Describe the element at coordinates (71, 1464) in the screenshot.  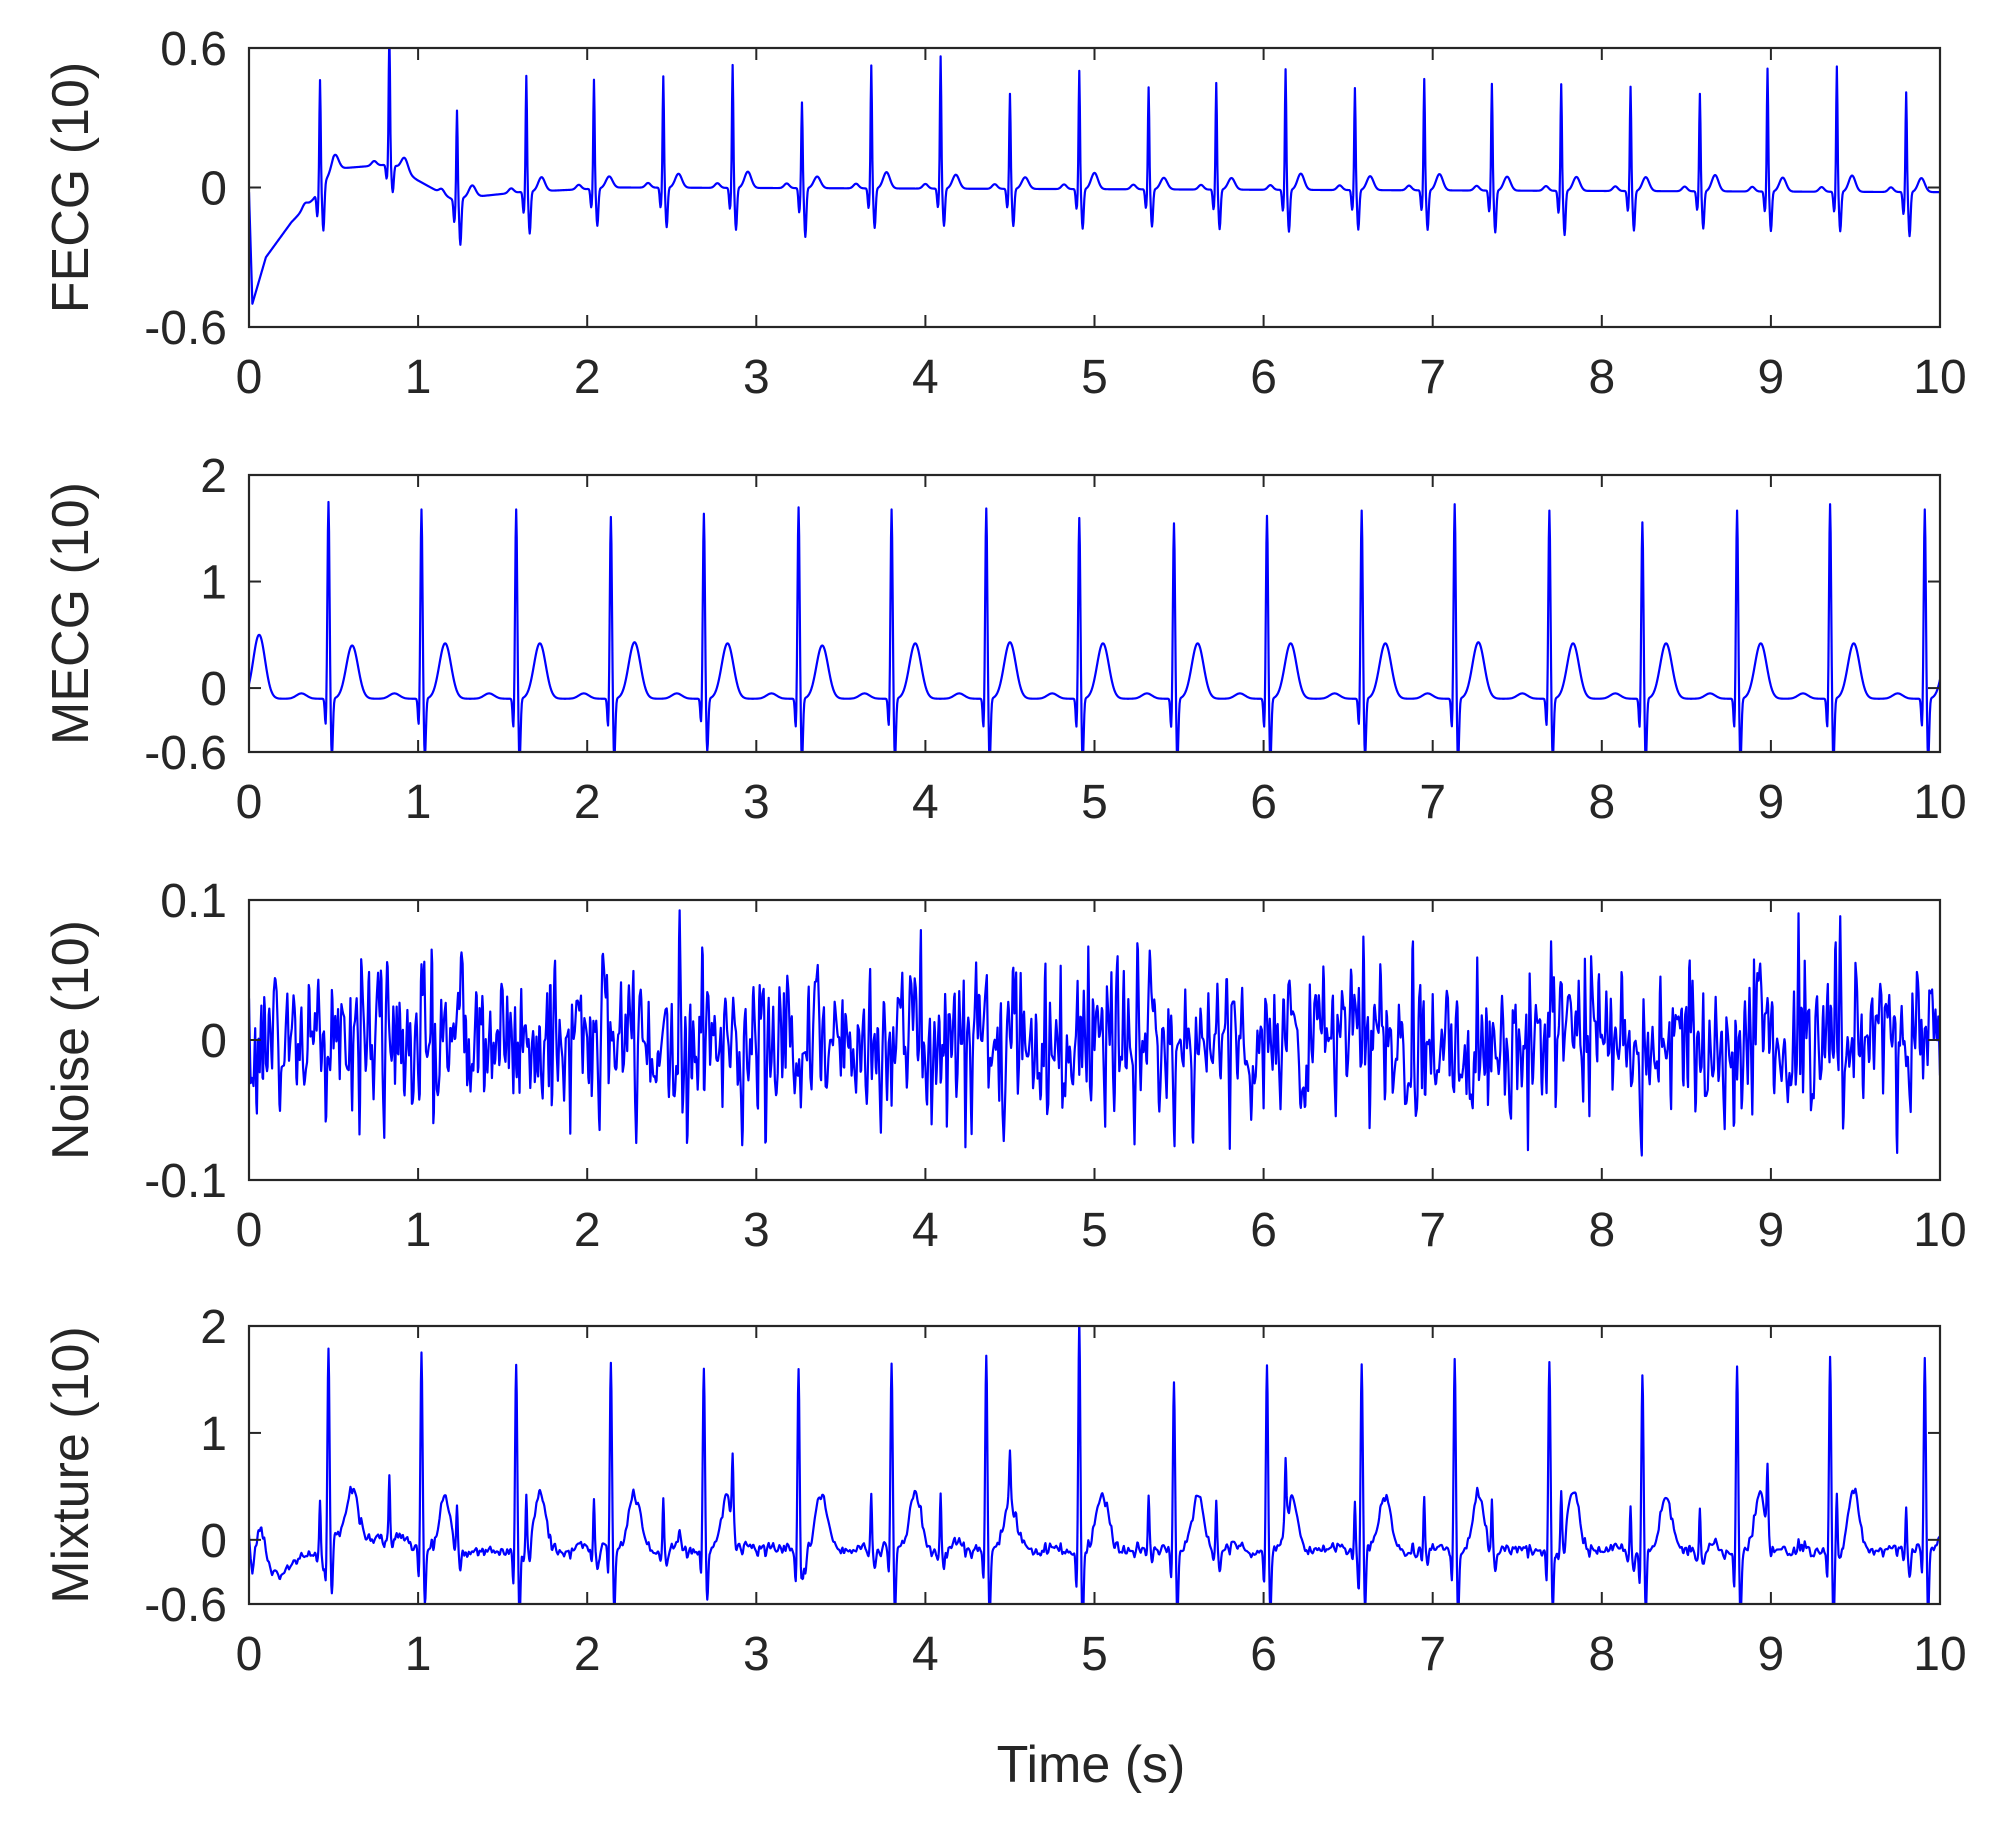
I see `y-axis-label: Mixture (10)` at that location.